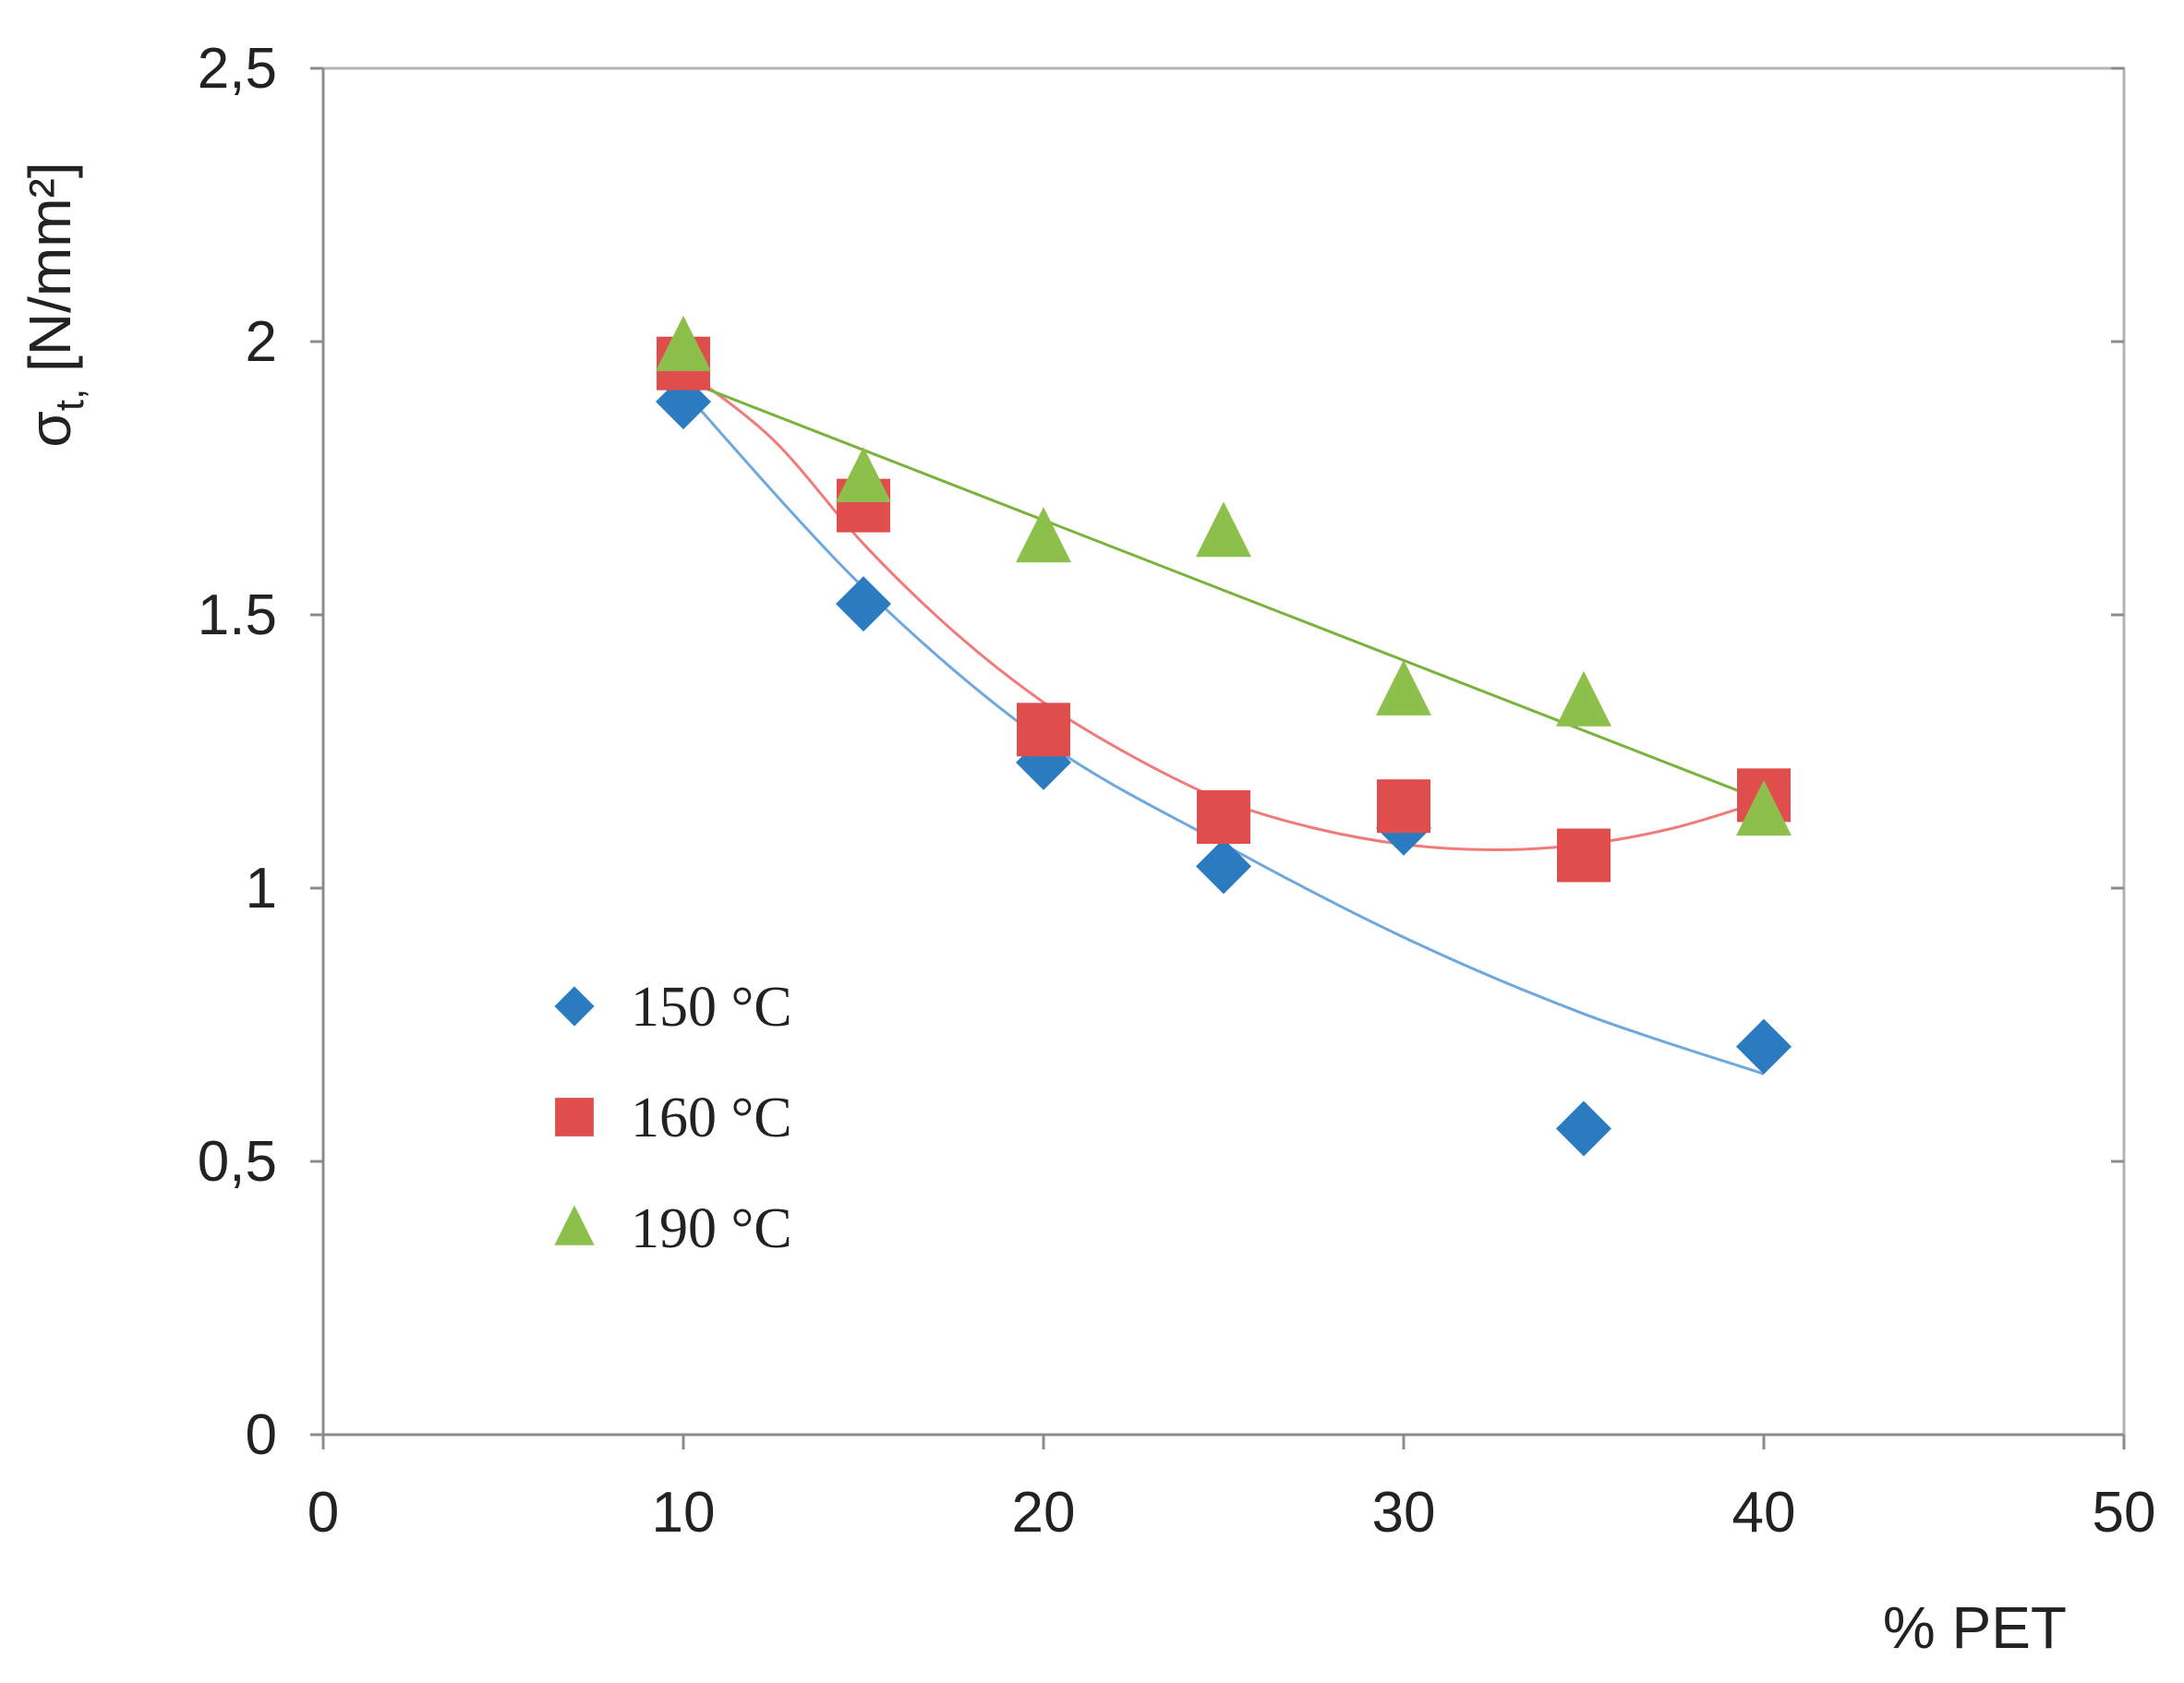 This screenshot has width=2184, height=1683. Describe the element at coordinates (323, 1513) in the screenshot. I see `x-tick-label-0: 0` at that location.